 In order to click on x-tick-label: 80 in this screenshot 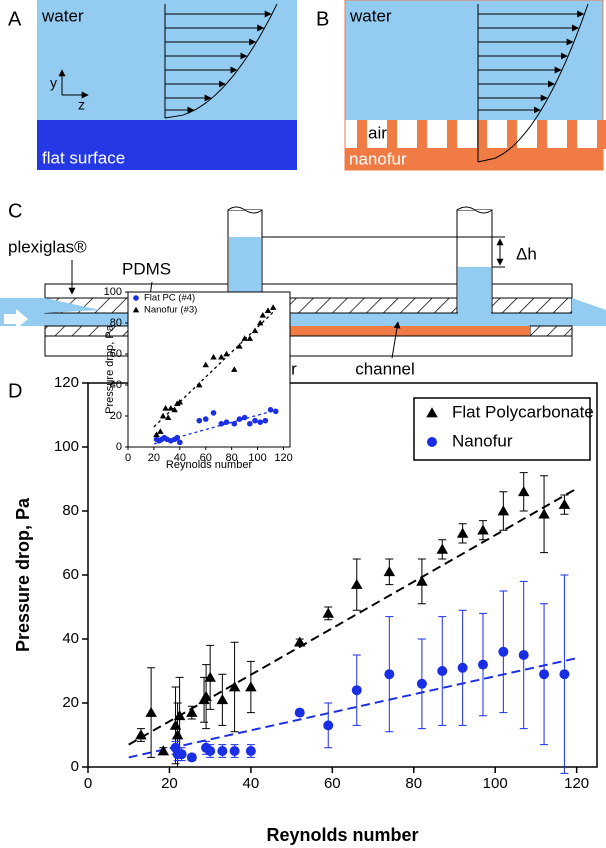, I will do `click(232, 458)`.